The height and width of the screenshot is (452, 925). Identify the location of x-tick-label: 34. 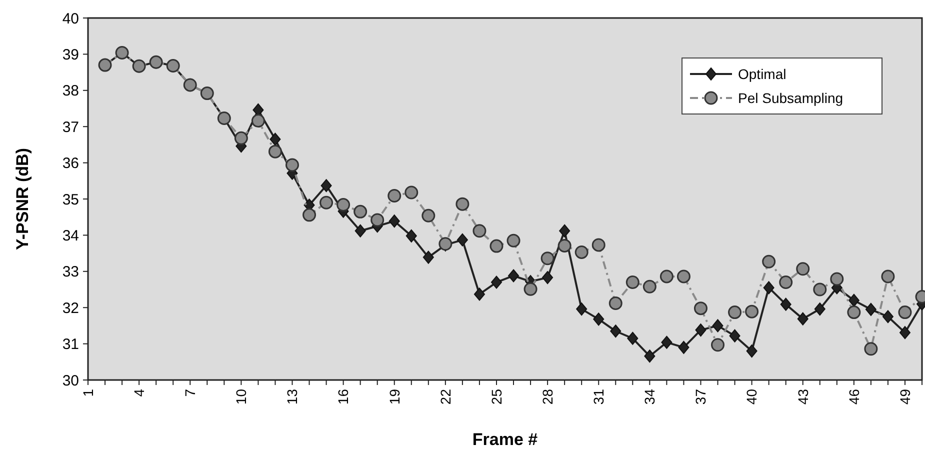
(650, 396).